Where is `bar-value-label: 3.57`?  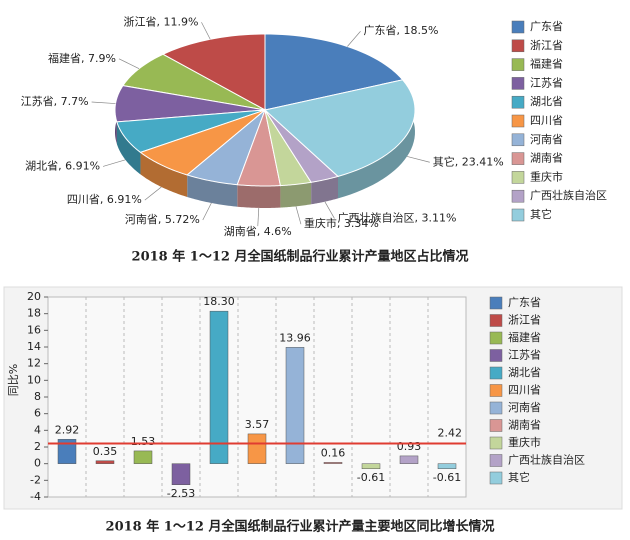
bar-value-label: 3.57 is located at coordinates (257, 424).